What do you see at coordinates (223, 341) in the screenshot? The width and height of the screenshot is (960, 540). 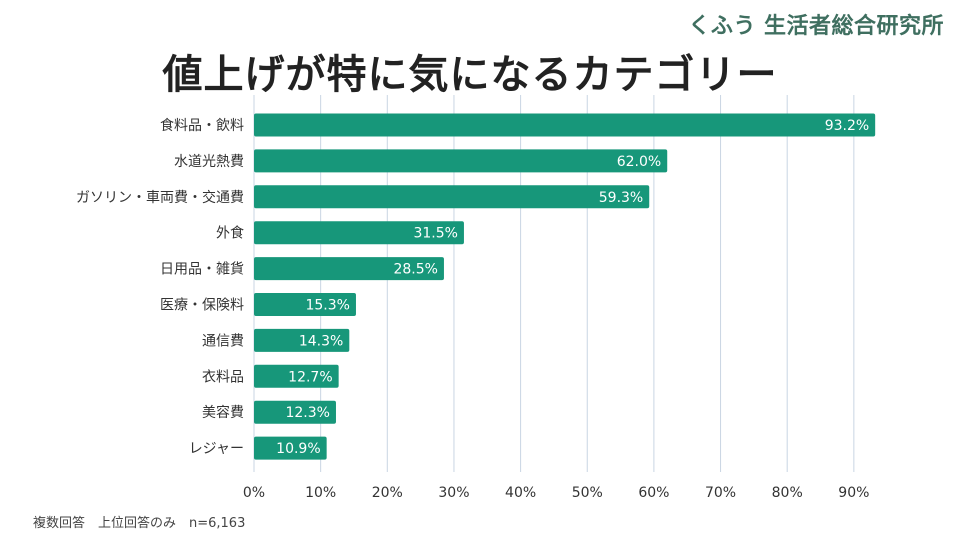 I see `category-label: 通信費` at bounding box center [223, 341].